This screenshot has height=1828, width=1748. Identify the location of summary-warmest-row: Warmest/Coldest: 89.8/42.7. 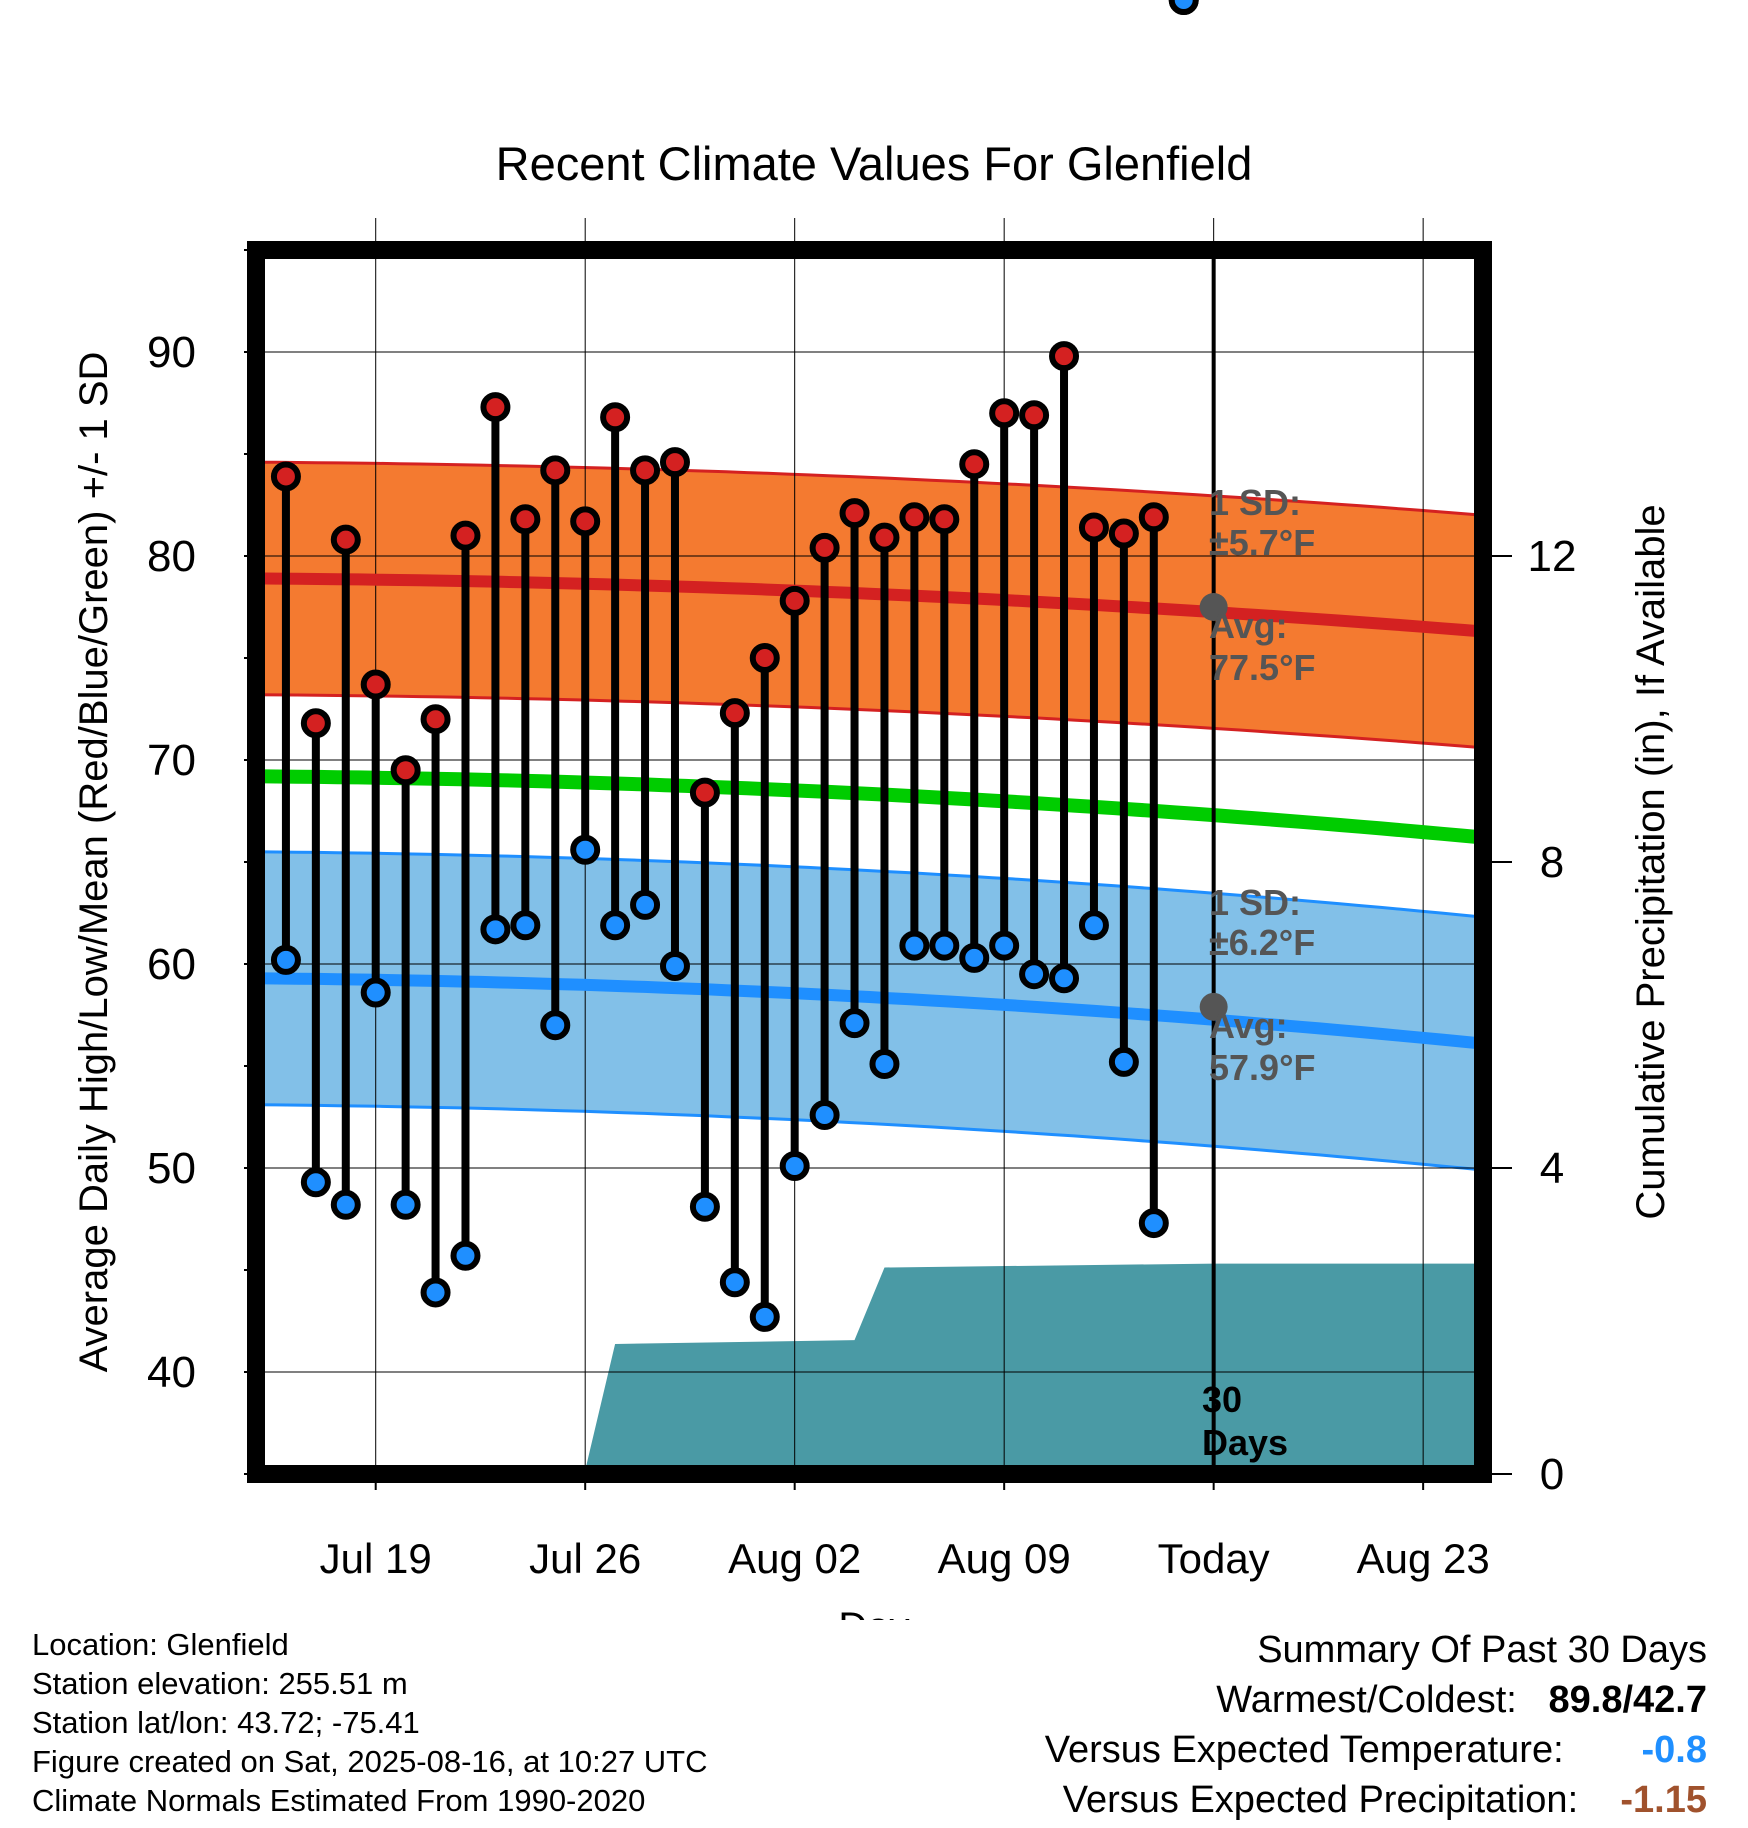
(1376, 1700).